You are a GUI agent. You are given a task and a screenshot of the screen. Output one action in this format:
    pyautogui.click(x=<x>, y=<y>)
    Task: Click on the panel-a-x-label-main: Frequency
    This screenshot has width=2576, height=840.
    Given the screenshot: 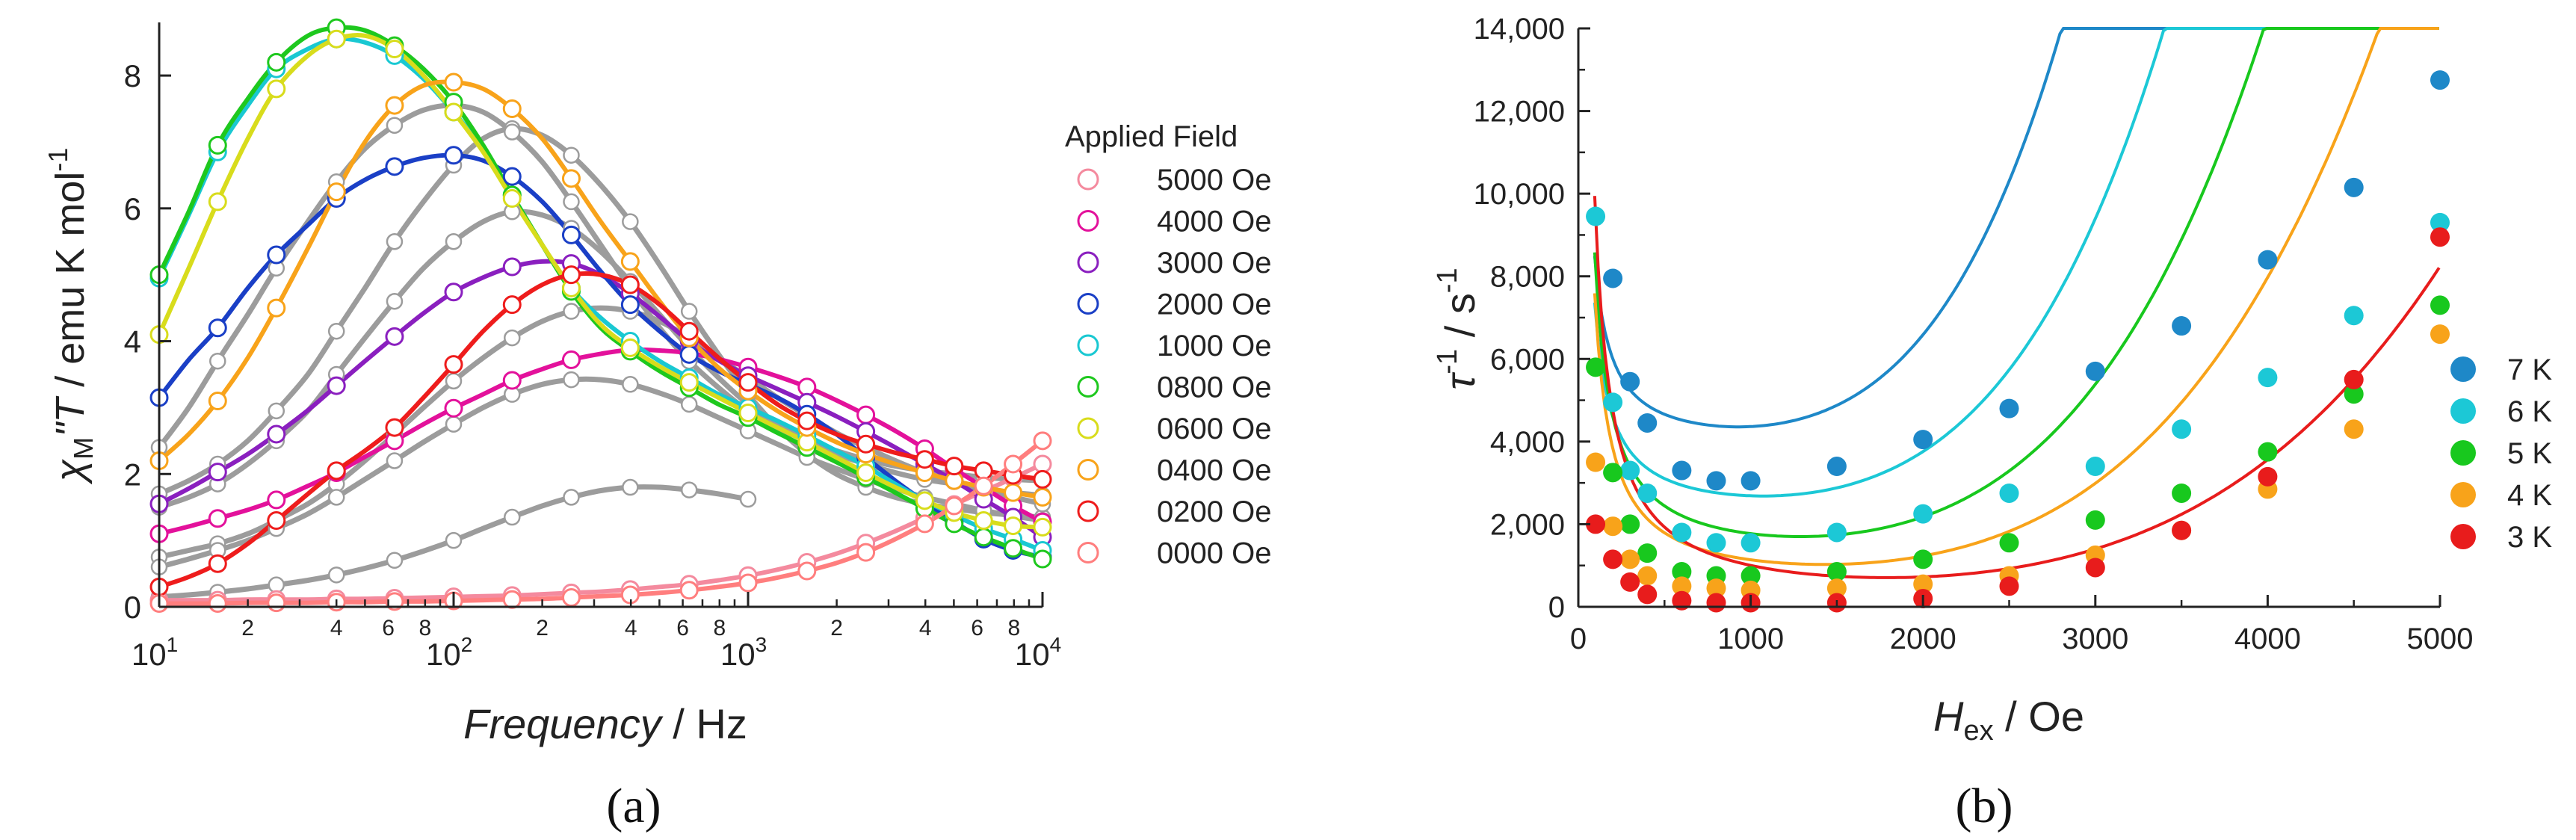 What is the action you would take?
    pyautogui.click(x=563, y=723)
    